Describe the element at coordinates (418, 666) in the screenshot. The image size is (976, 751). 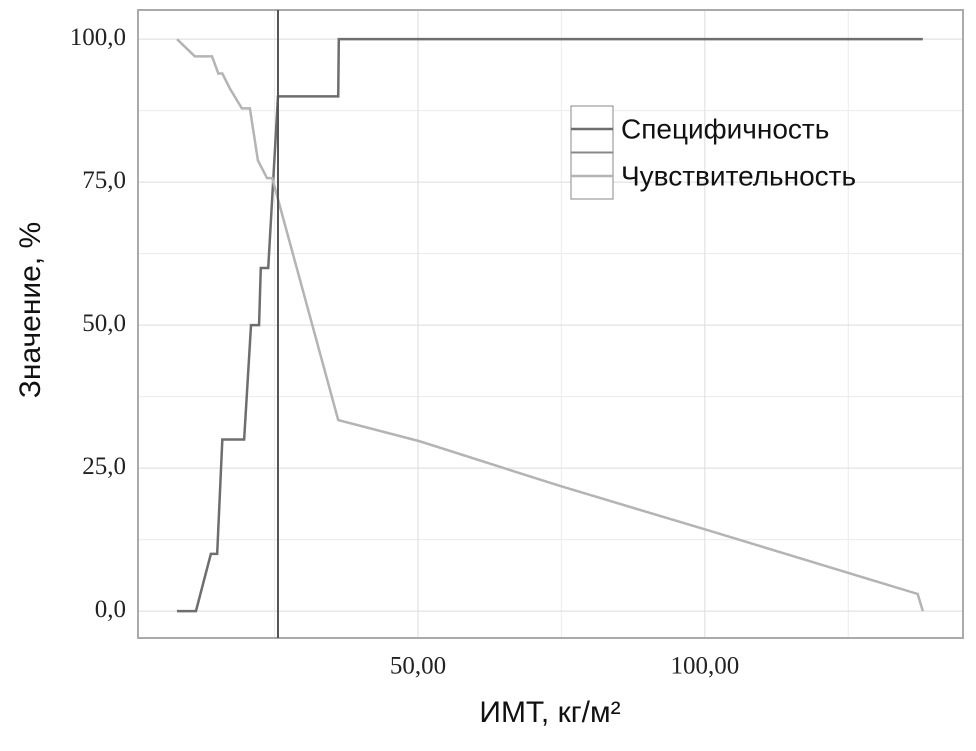
I see `x-tick-label: 50,00` at that location.